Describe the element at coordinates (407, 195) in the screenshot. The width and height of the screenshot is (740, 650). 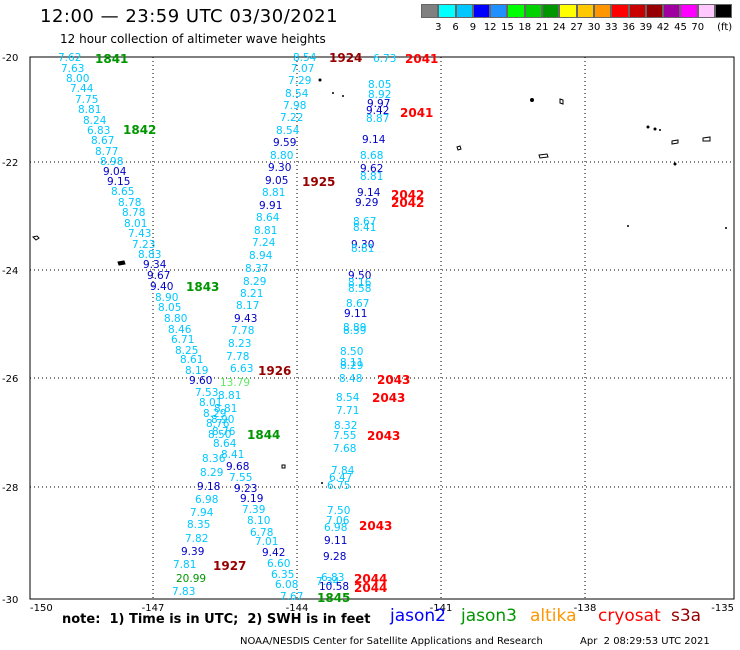
I see `pass-label: 2042` at that location.